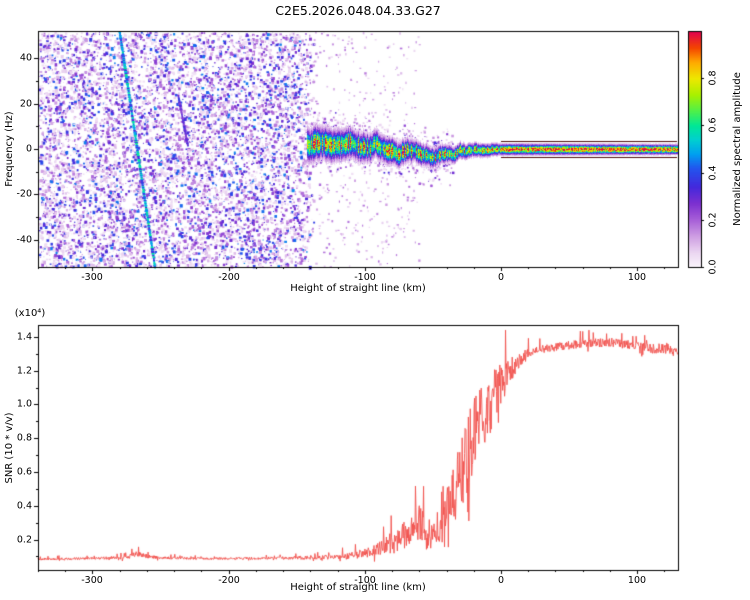 The height and width of the screenshot is (600, 750). Describe the element at coordinates (24, 194) in the screenshot. I see `tick-label: -20` at that location.